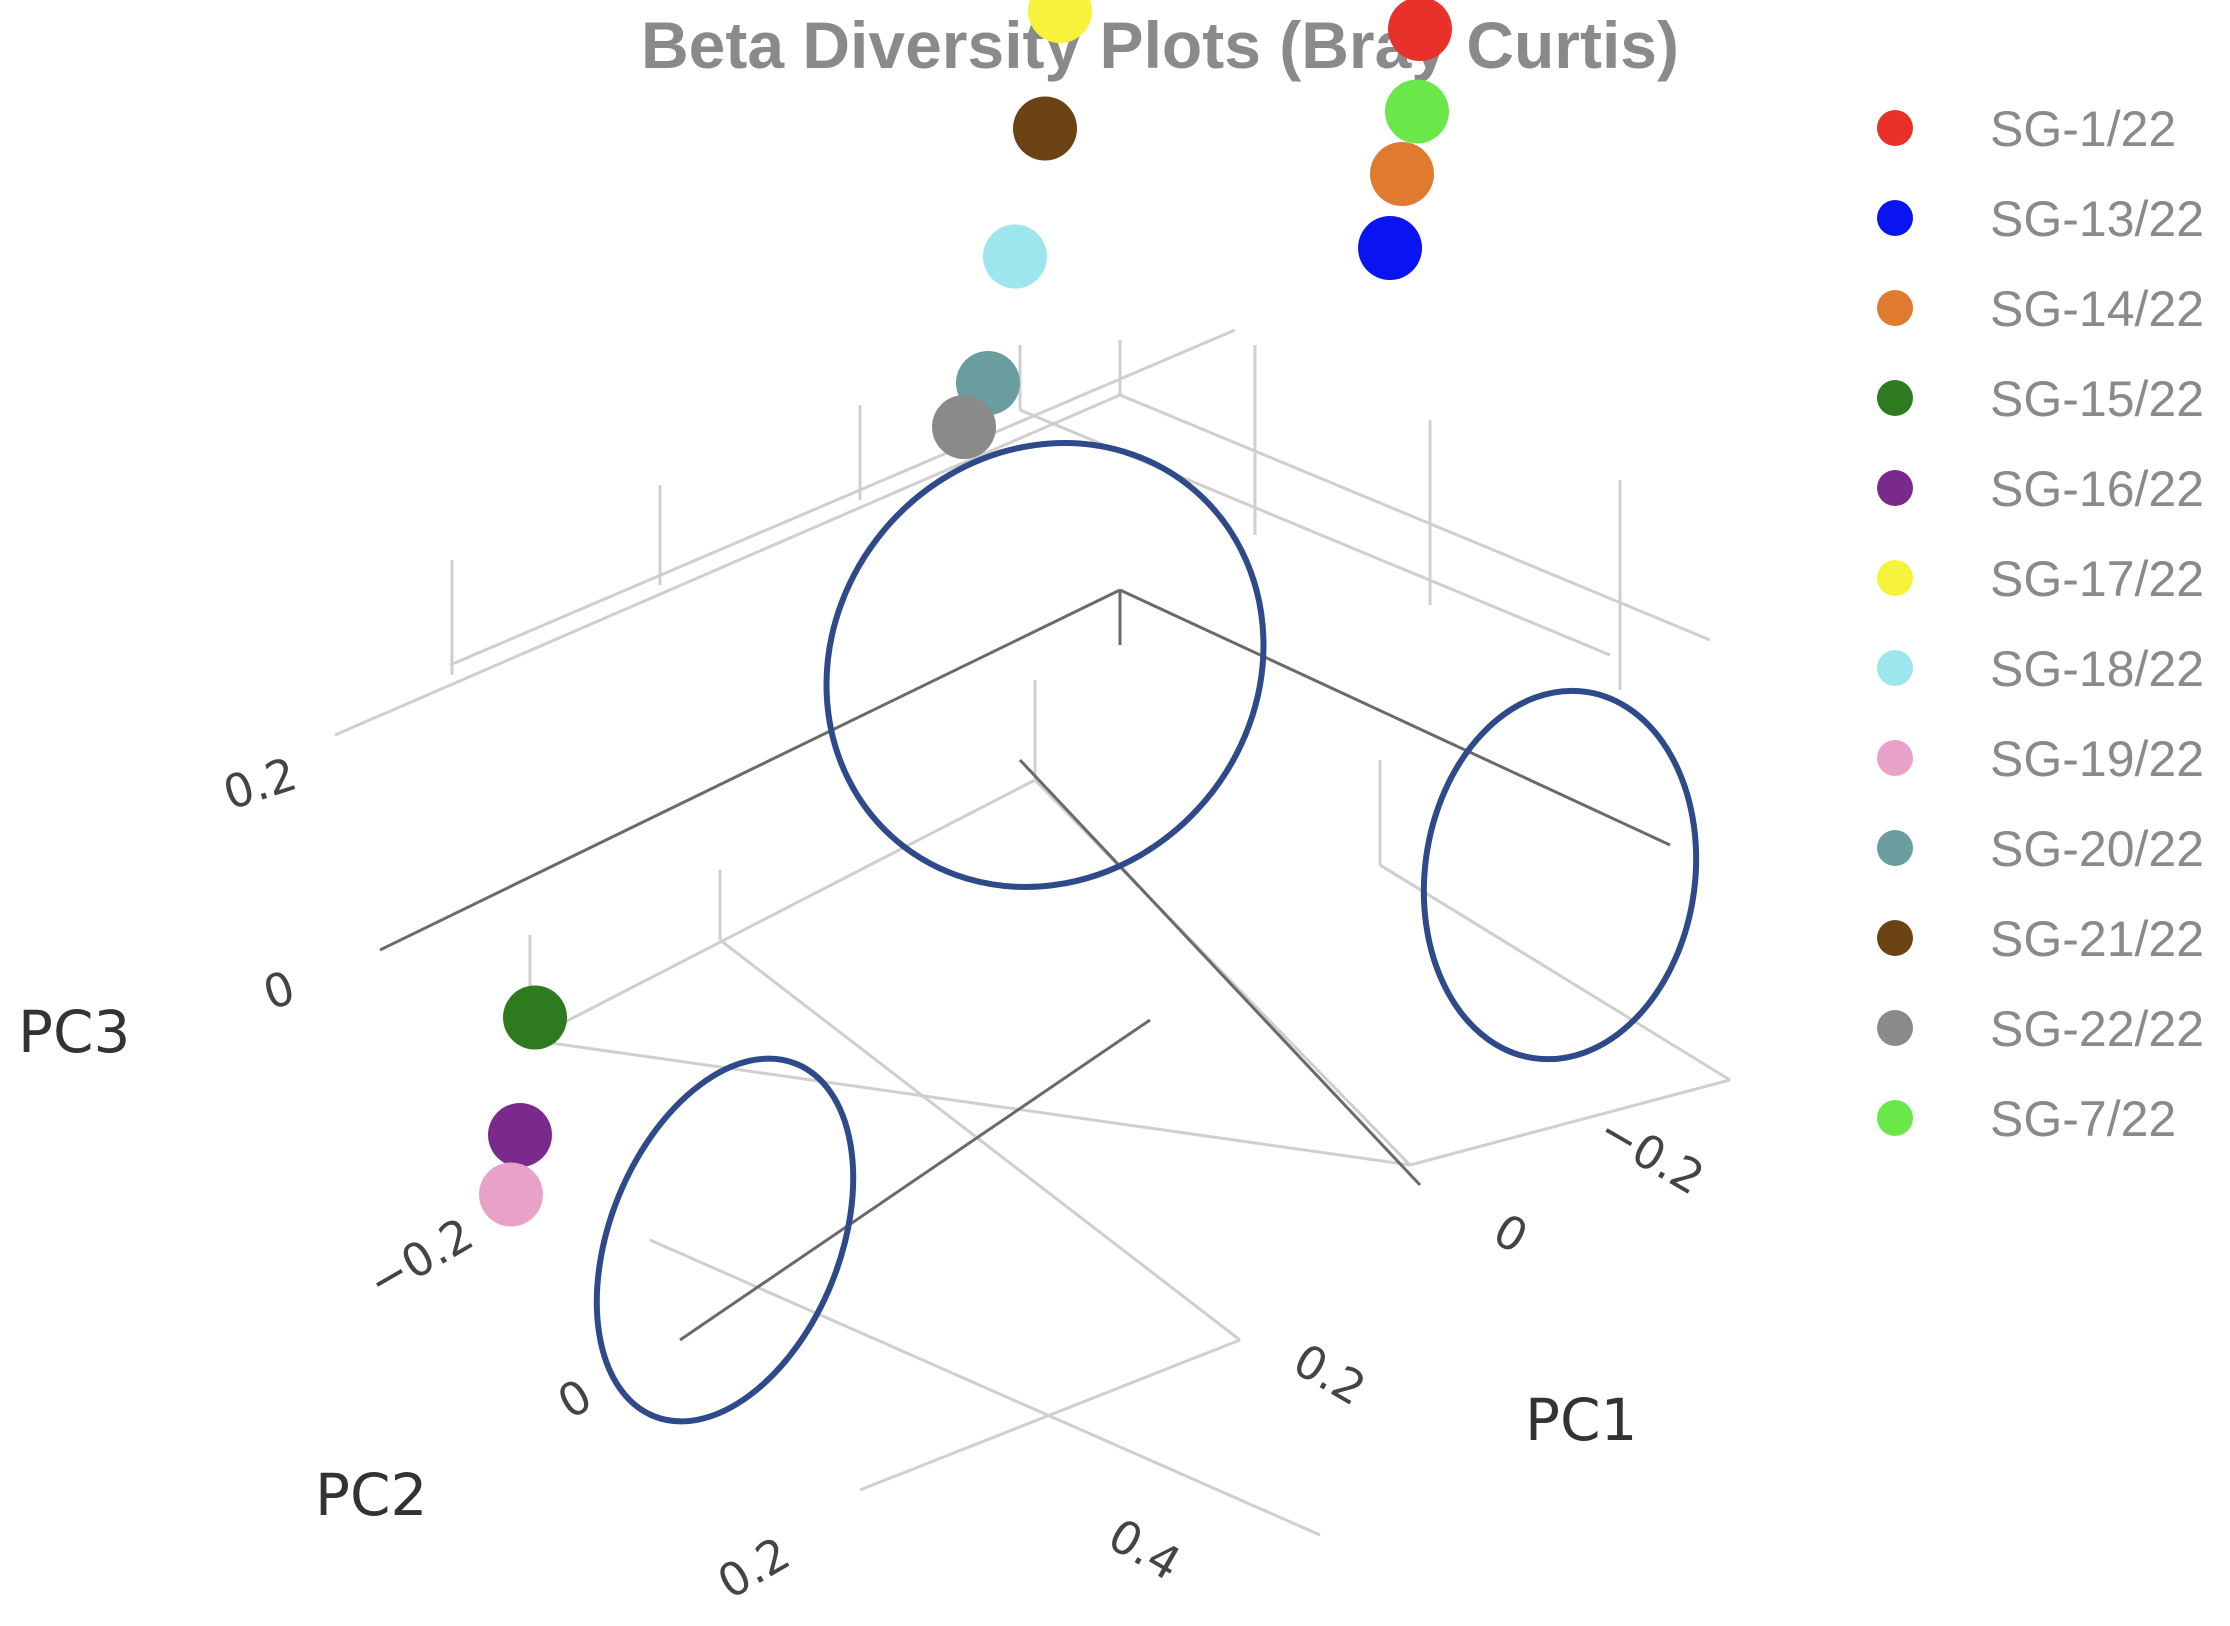 The width and height of the screenshot is (2230, 1626). I want to click on z-tick-0: 0, so click(279, 990).